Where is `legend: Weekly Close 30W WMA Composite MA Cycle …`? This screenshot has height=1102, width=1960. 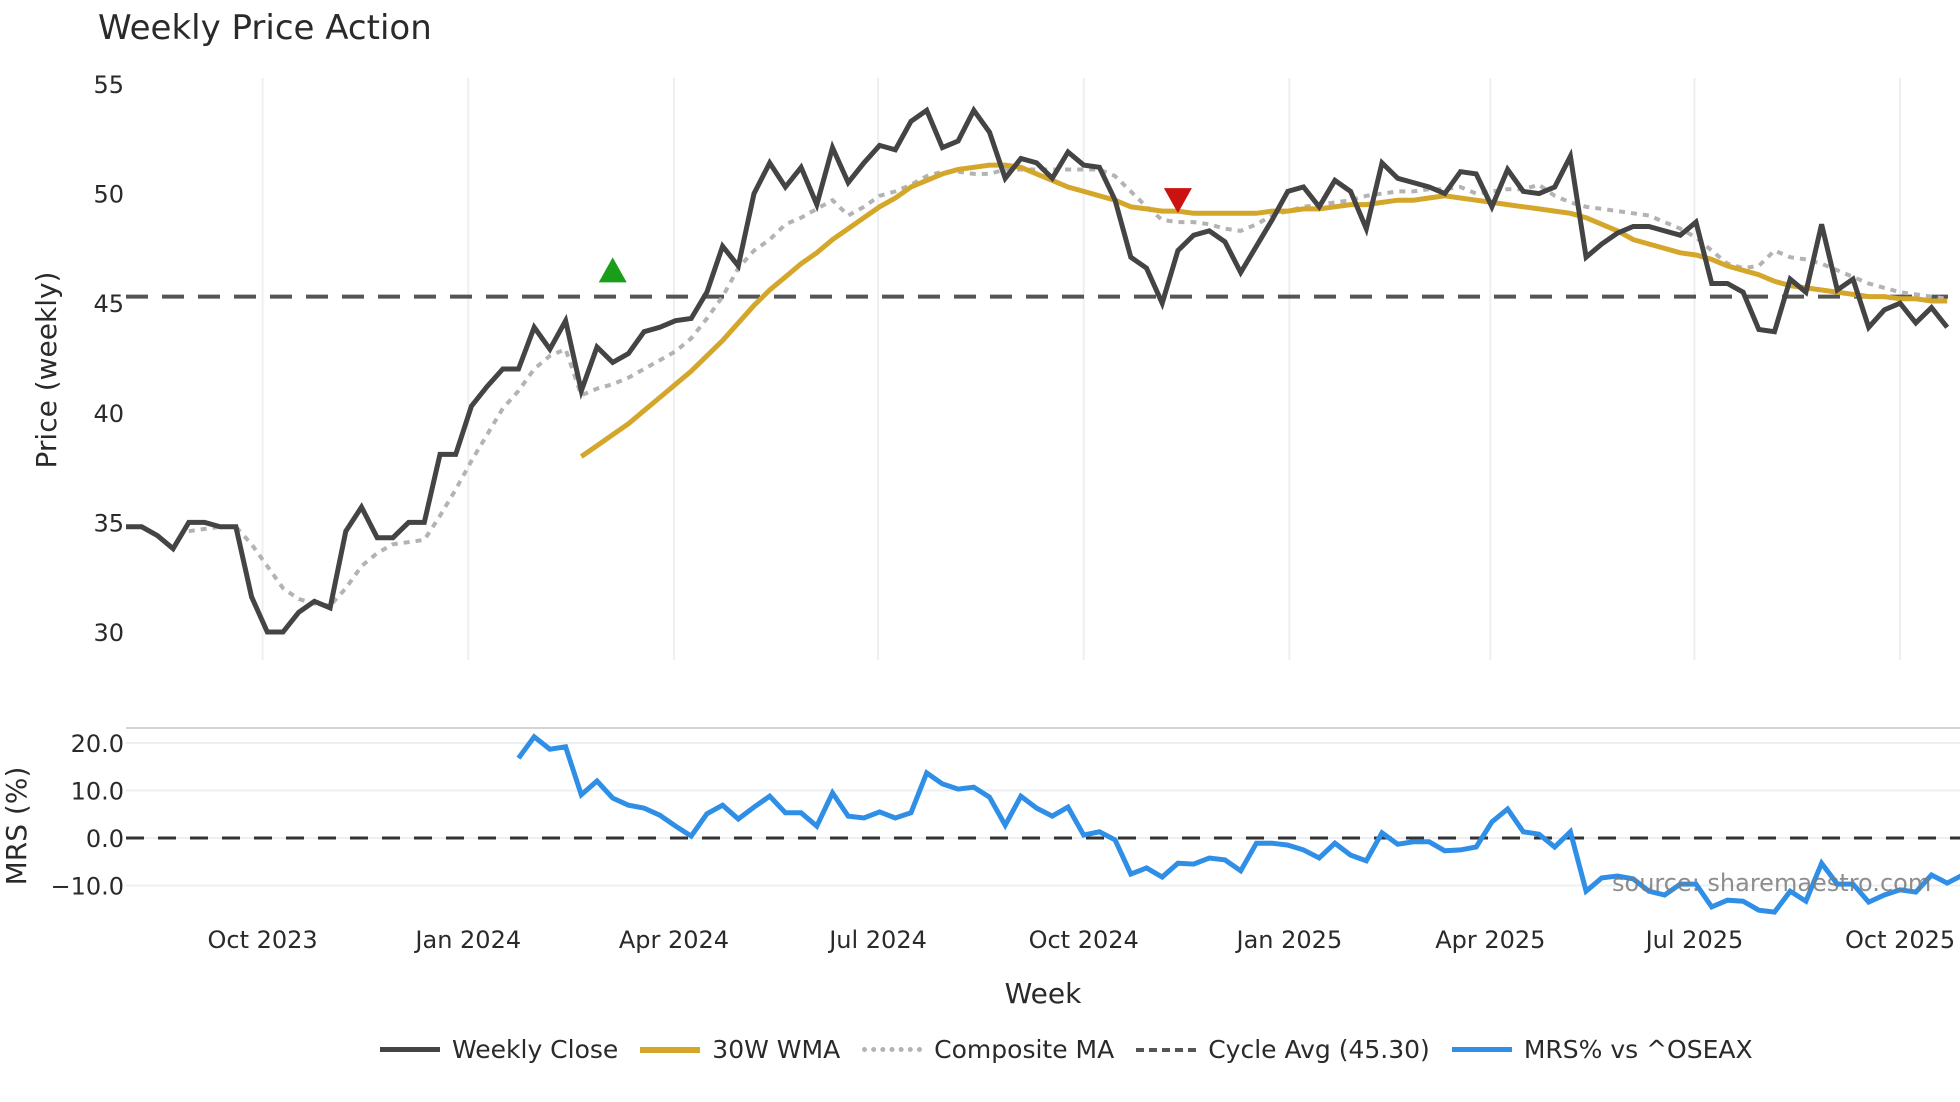 legend: Weekly Close 30W WMA Composite MA Cycle … is located at coordinates (1066, 1049).